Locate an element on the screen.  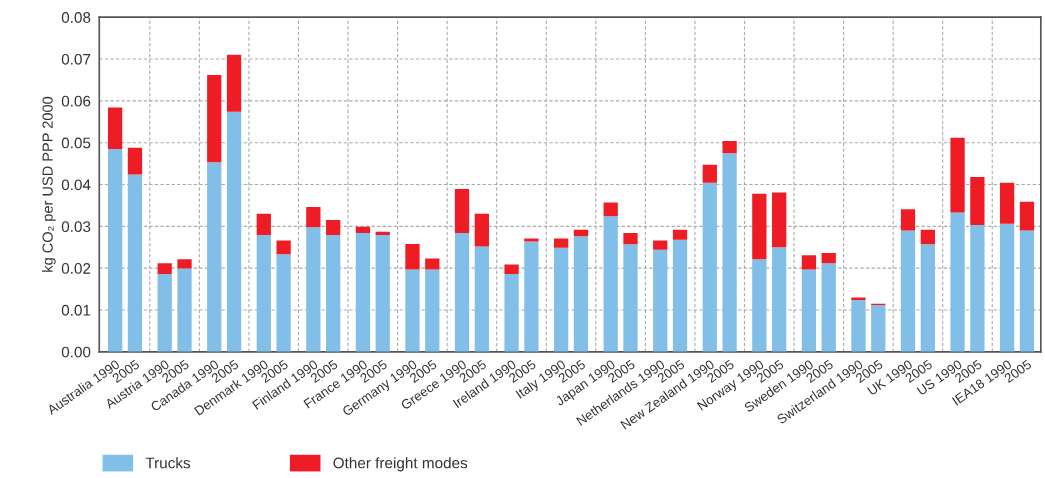
y-tick-label: 0.05 is located at coordinates (76, 143).